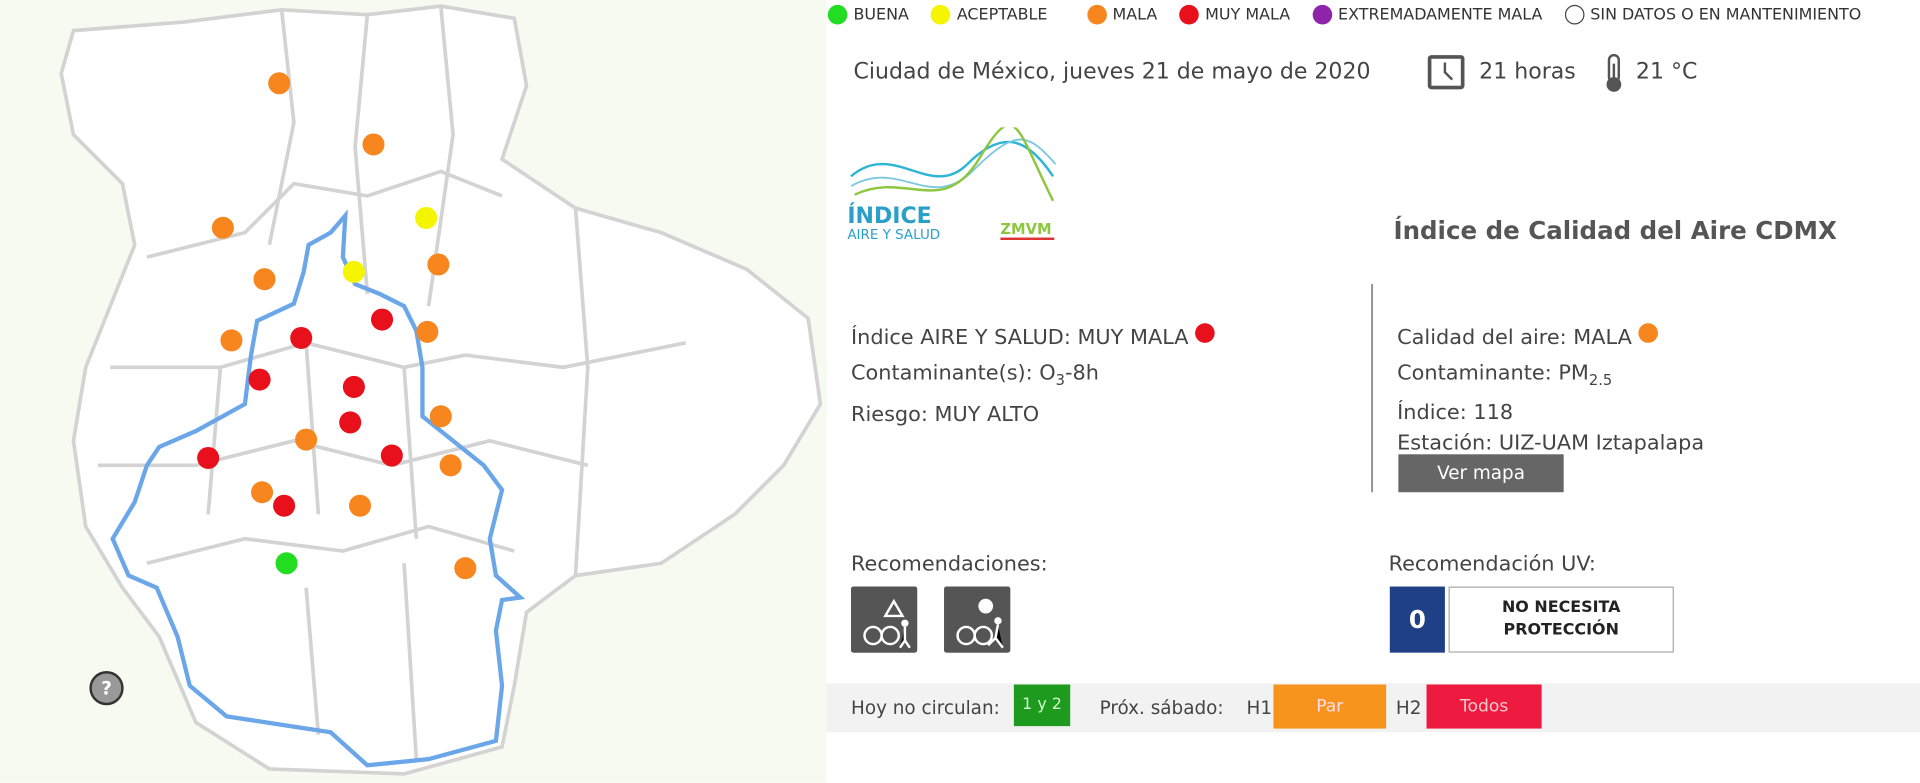 The width and height of the screenshot is (1920, 783). Describe the element at coordinates (945, 415) in the screenshot. I see `risk: Riesgo: MUY ALTO` at that location.